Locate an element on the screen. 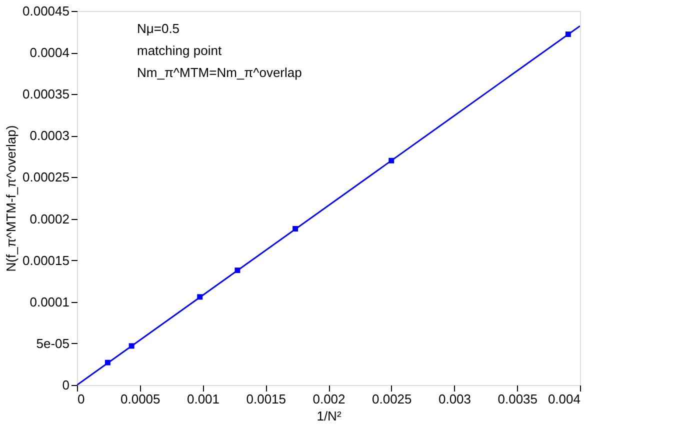 This screenshot has width=677, height=445. x-tick-label: 0.001 is located at coordinates (203, 399).